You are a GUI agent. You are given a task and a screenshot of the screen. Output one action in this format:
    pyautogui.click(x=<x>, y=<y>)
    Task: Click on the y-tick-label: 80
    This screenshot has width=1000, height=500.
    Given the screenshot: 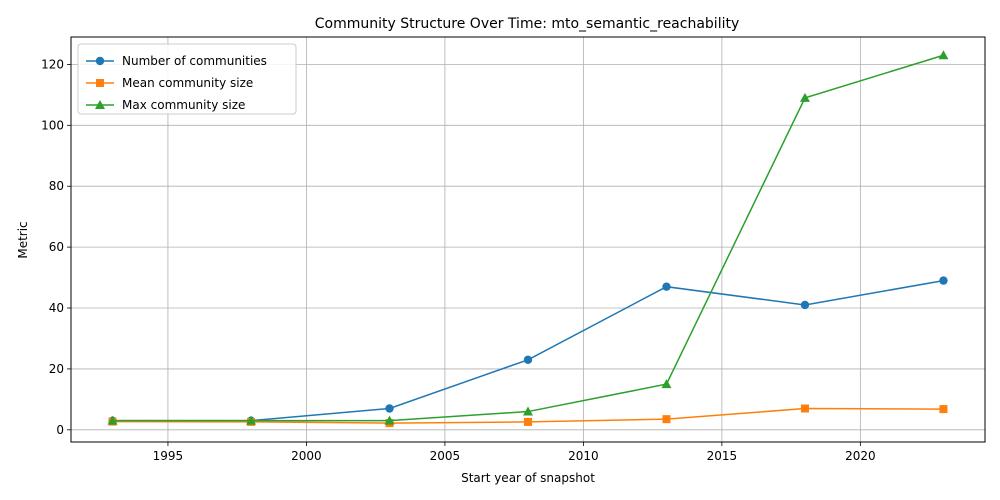 What is the action you would take?
    pyautogui.click(x=56, y=186)
    